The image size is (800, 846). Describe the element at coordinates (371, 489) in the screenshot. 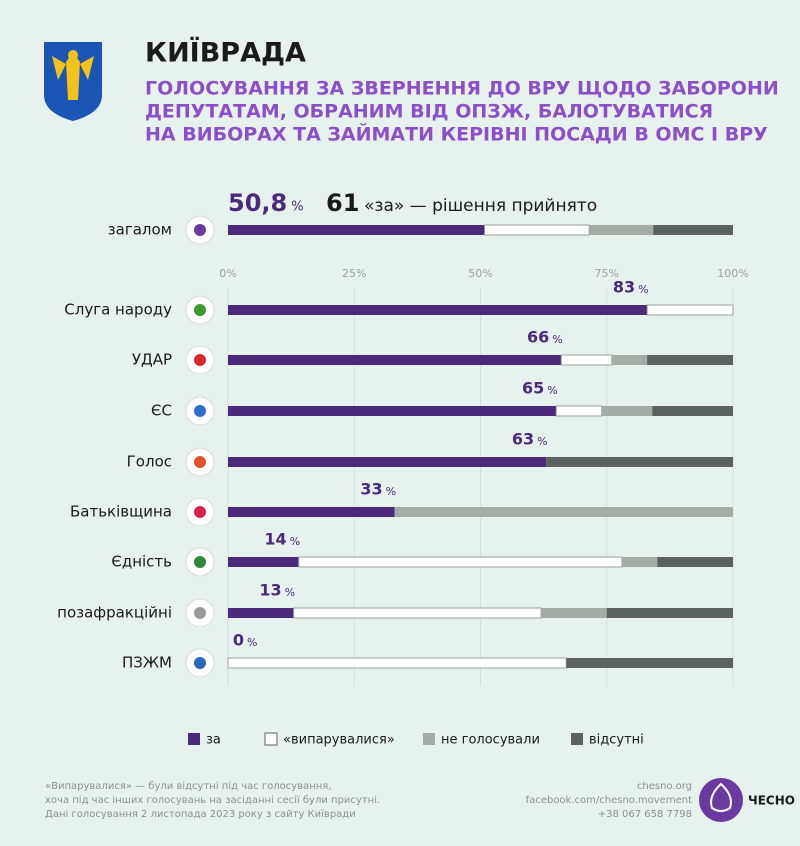

I see `value-label: 33` at that location.